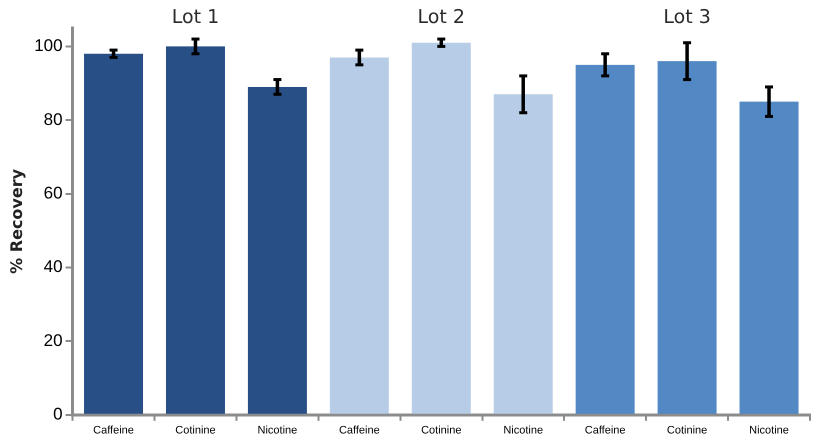 Image resolution: width=818 pixels, height=440 pixels. I want to click on text: Lot 2, so click(442, 17).